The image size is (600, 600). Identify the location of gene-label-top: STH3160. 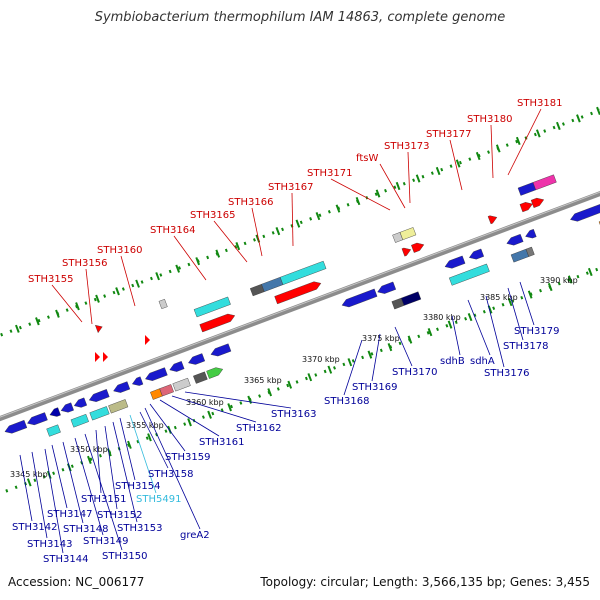
(119, 250).